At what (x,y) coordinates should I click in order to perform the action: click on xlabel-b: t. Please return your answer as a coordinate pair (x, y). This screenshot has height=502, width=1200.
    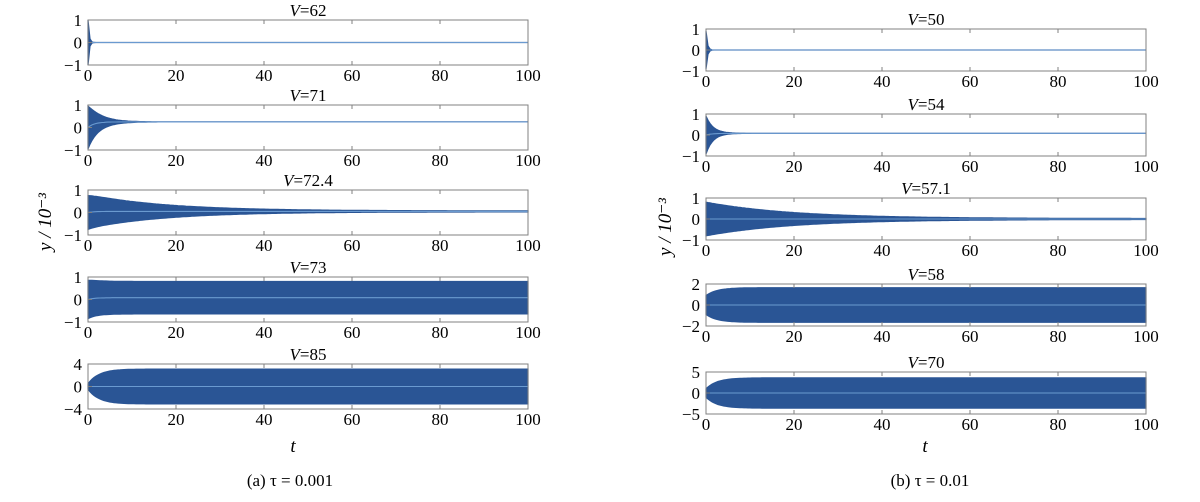
    Looking at the image, I should click on (925, 446).